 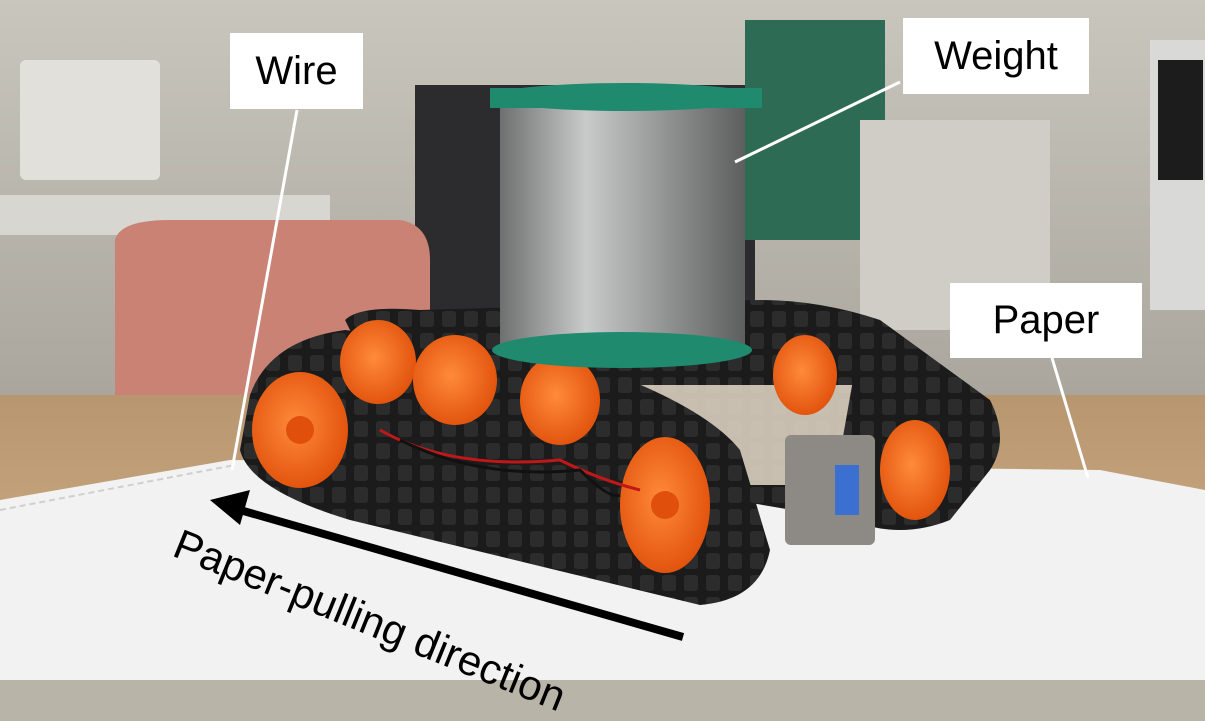 I want to click on weight-label: Weight, so click(x=996, y=56).